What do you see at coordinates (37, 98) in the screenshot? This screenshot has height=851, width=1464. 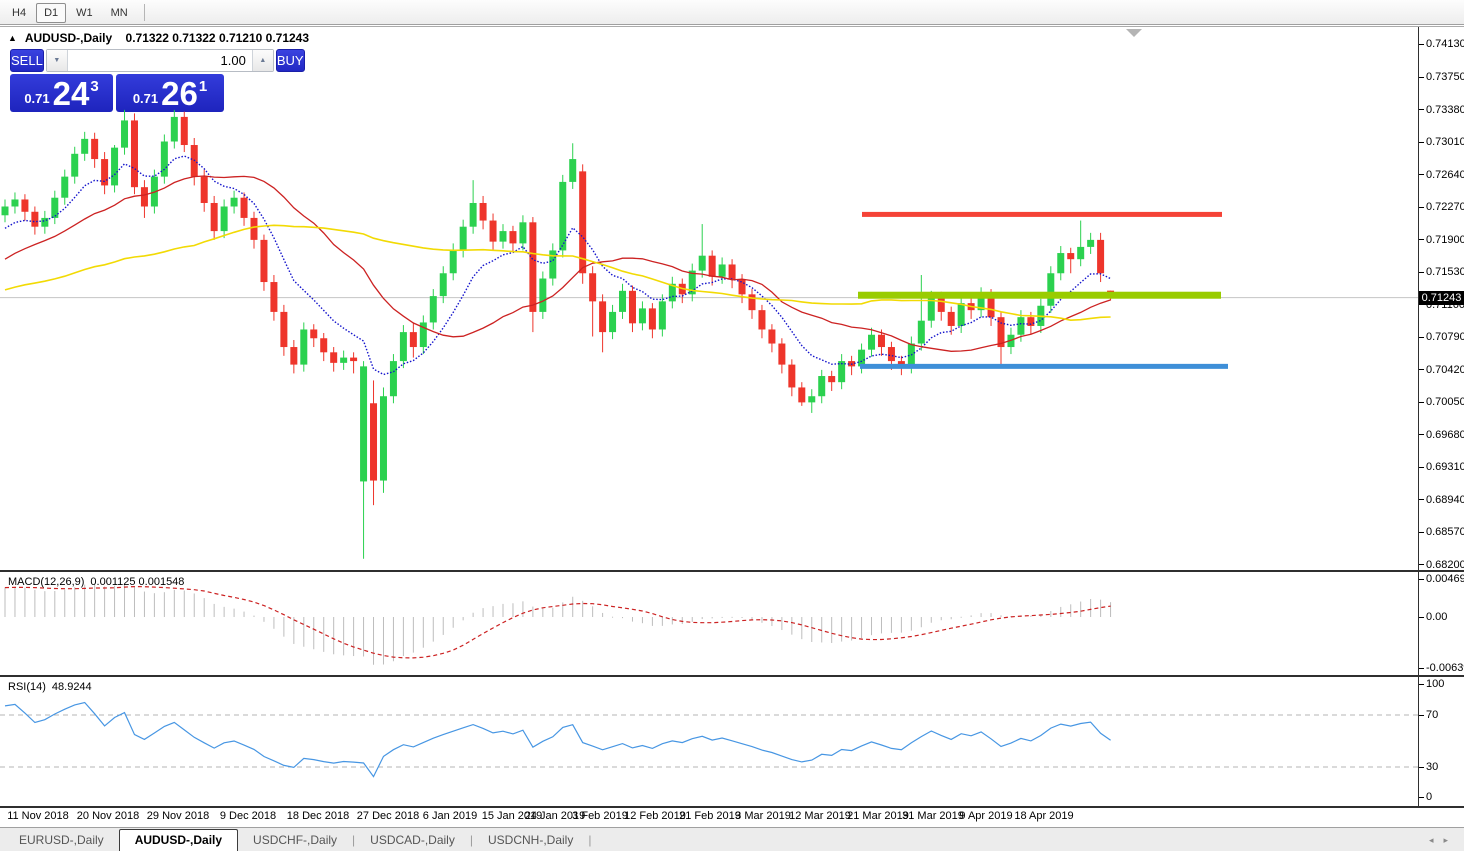 I see `sell-price-prefix: 0.71` at bounding box center [37, 98].